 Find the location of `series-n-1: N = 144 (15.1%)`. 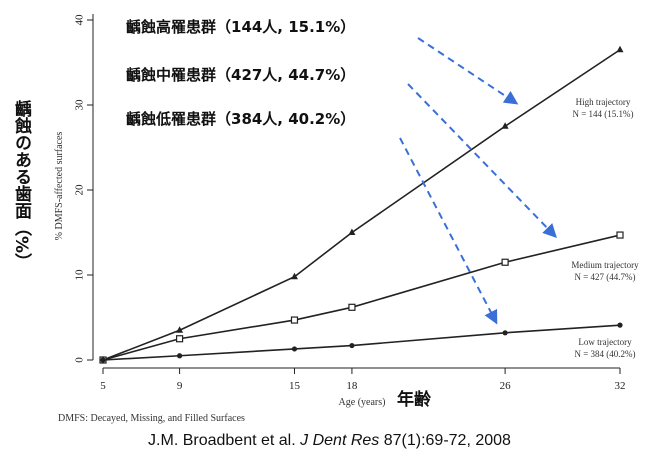

series-n-1: N = 144 (15.1%) is located at coordinates (602, 114).